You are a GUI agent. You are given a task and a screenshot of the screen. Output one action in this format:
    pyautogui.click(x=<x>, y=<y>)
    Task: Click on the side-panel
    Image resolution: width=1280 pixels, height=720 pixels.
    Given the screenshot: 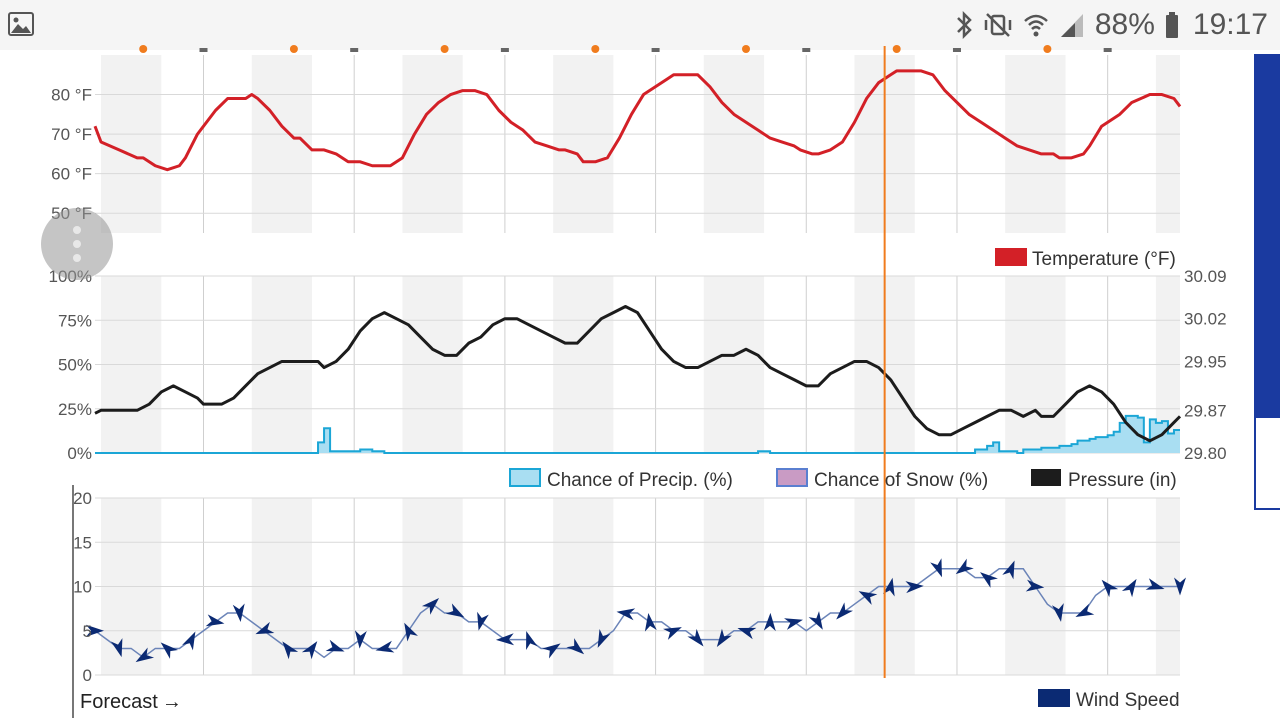 What is the action you would take?
    pyautogui.click(x=1267, y=282)
    